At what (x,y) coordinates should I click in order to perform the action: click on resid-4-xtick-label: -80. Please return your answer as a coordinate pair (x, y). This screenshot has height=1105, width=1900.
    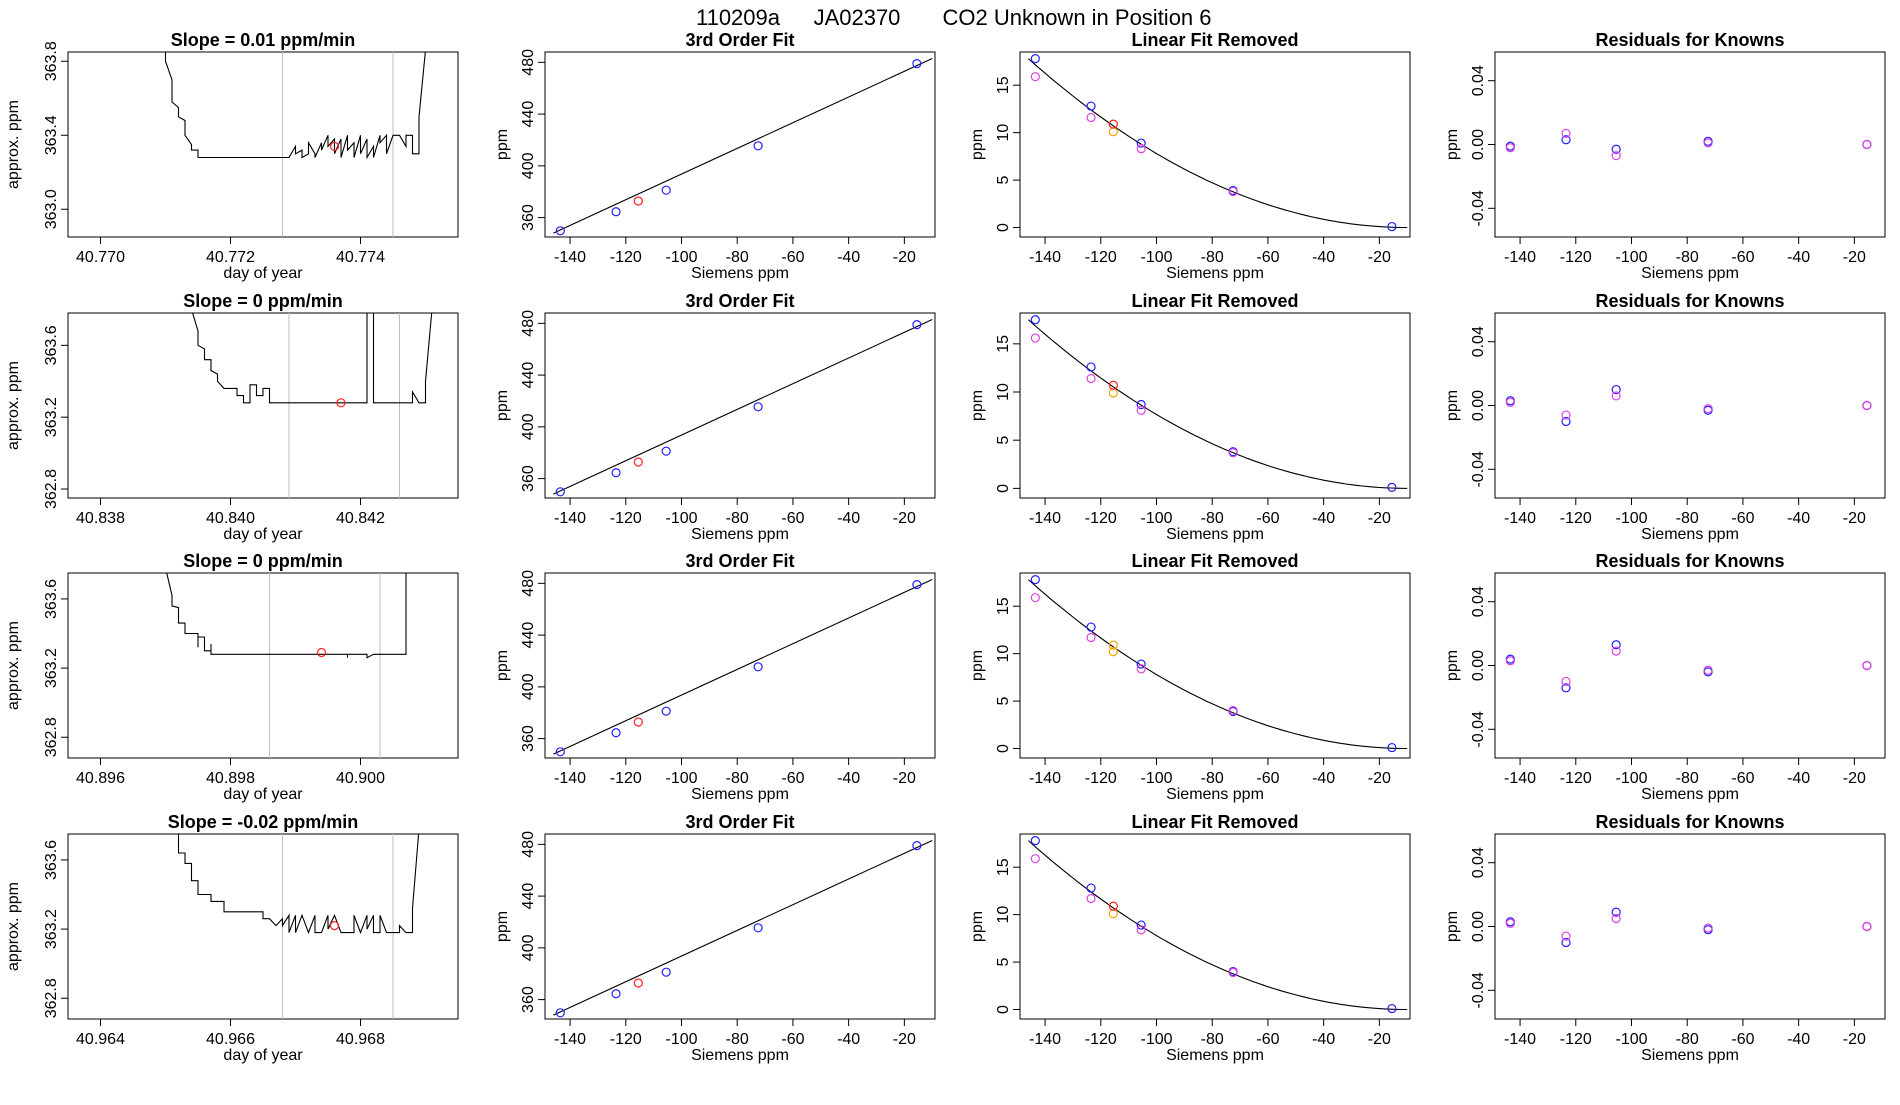
    Looking at the image, I should click on (1687, 1039).